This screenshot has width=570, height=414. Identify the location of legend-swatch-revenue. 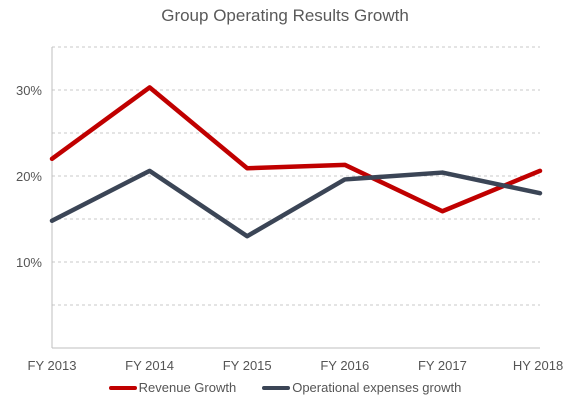
(122, 387).